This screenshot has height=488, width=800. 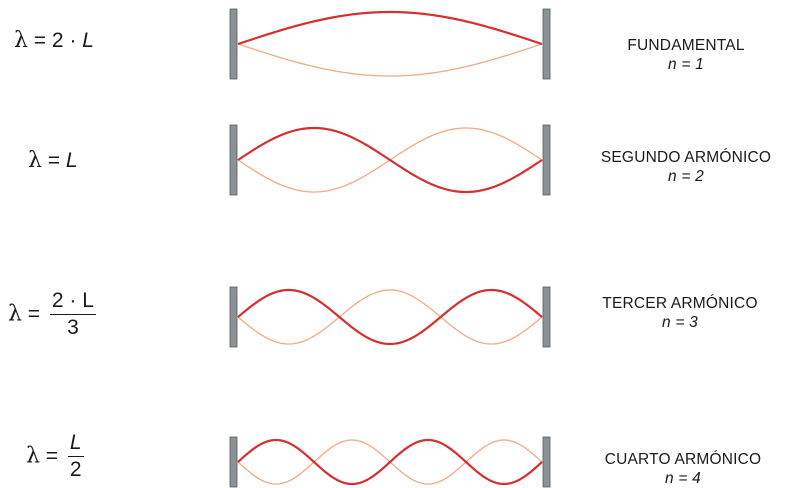 What do you see at coordinates (680, 303) in the screenshot?
I see `harmonic-name: TERCER ARMÓNICO` at bounding box center [680, 303].